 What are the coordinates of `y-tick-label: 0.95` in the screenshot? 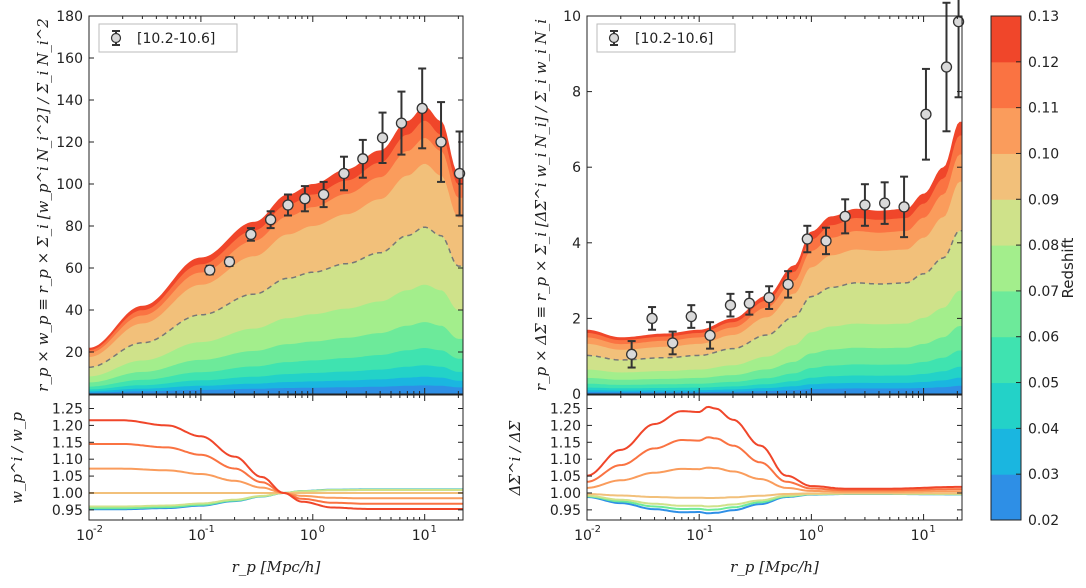 It's located at (565, 511).